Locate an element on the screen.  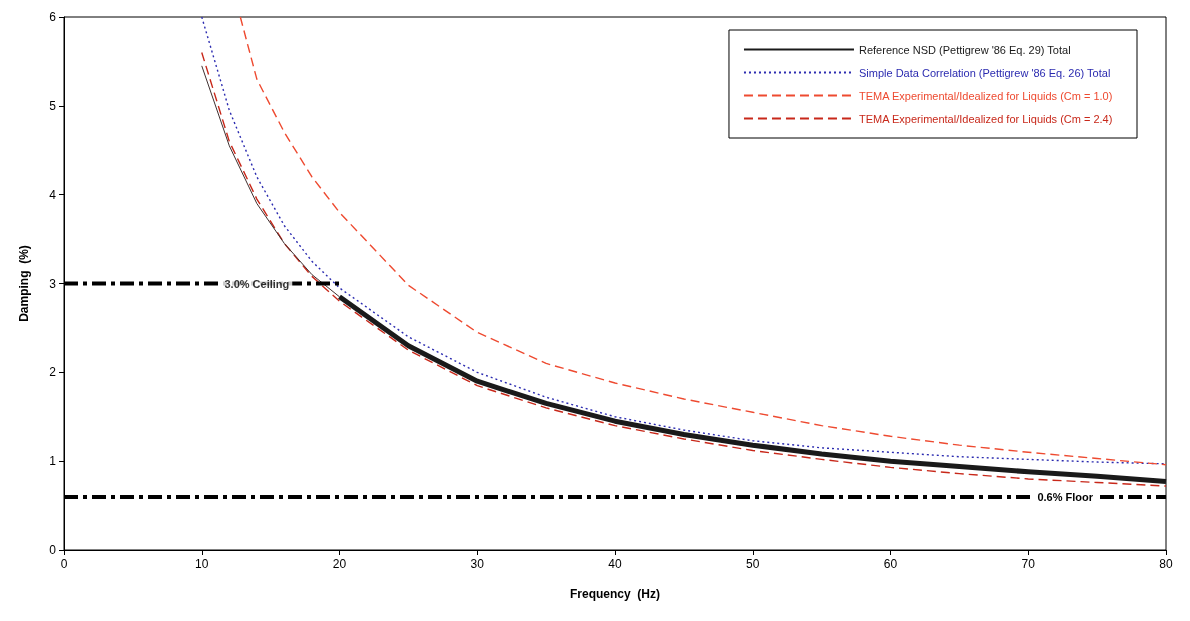
y-axis-title: Damping (%) is located at coordinates (24, 283).